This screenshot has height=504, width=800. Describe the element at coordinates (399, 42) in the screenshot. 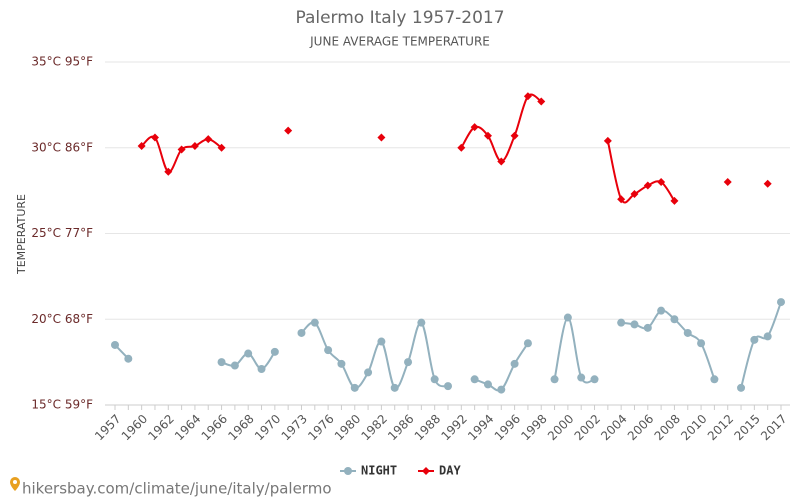

I see `chart-subtitle: JUNE AVERAGE TEMPERATURE` at that location.